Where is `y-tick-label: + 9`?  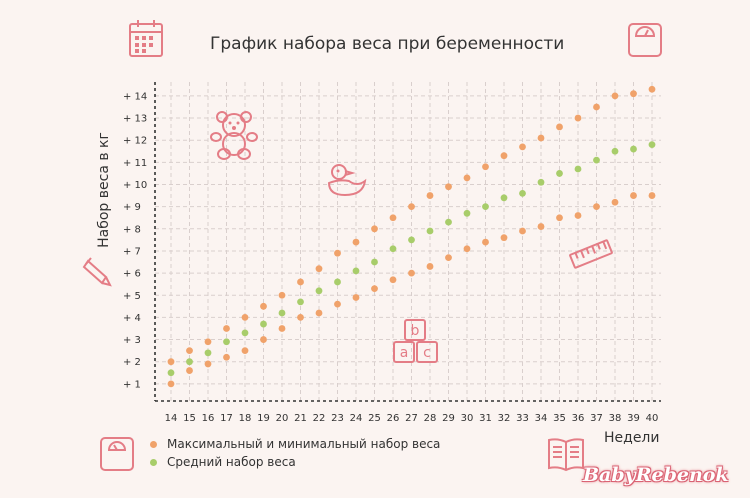
y-tick-label: + 9 is located at coordinates (132, 207).